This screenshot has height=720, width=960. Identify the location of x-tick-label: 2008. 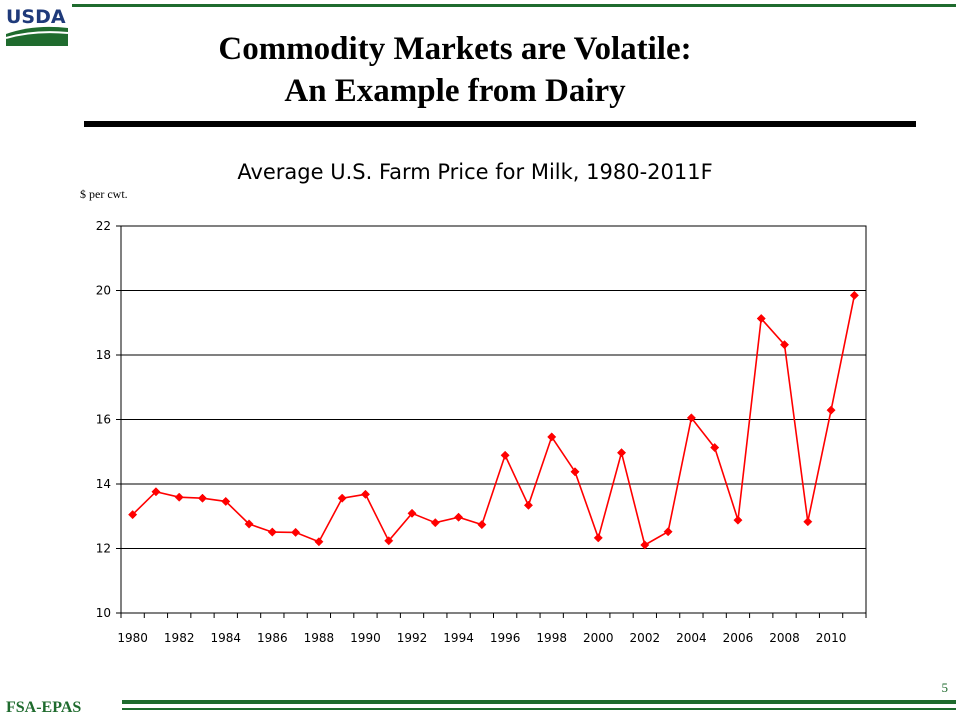
(784, 638).